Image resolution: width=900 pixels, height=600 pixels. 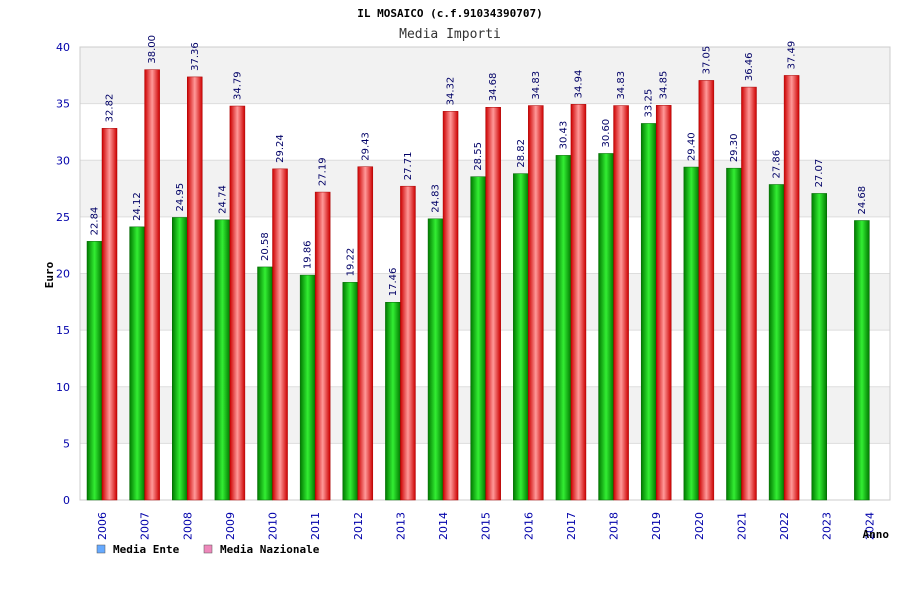 What do you see at coordinates (749, 66) in the screenshot?
I see `data-label-media-nazionale: 36.46` at bounding box center [749, 66].